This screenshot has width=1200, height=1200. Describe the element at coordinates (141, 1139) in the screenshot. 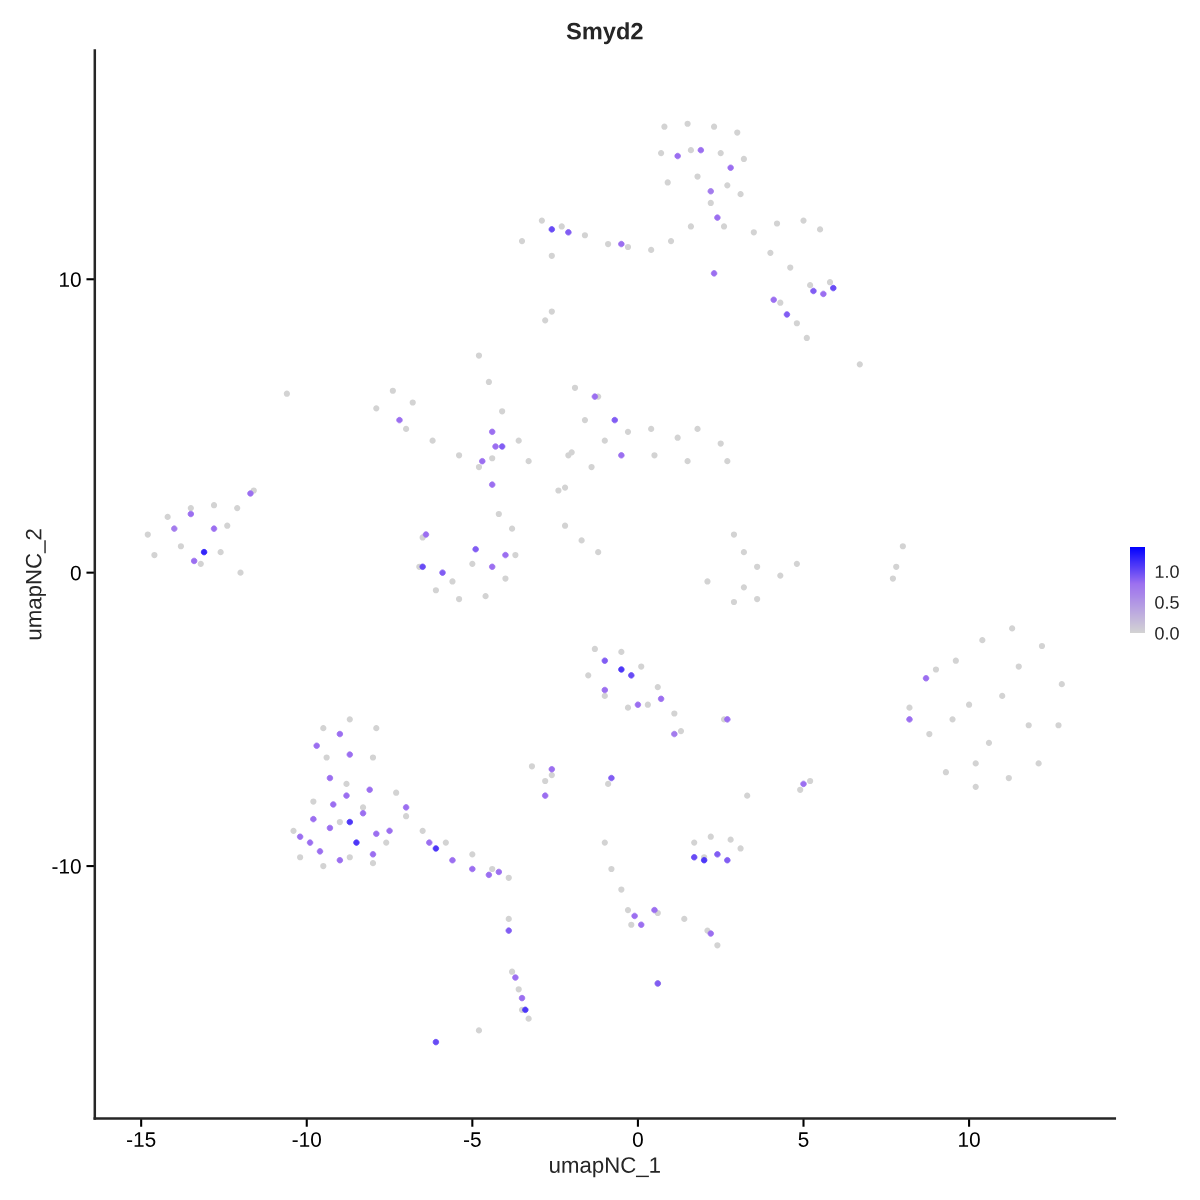

I see `x-tick-label: -15` at that location.